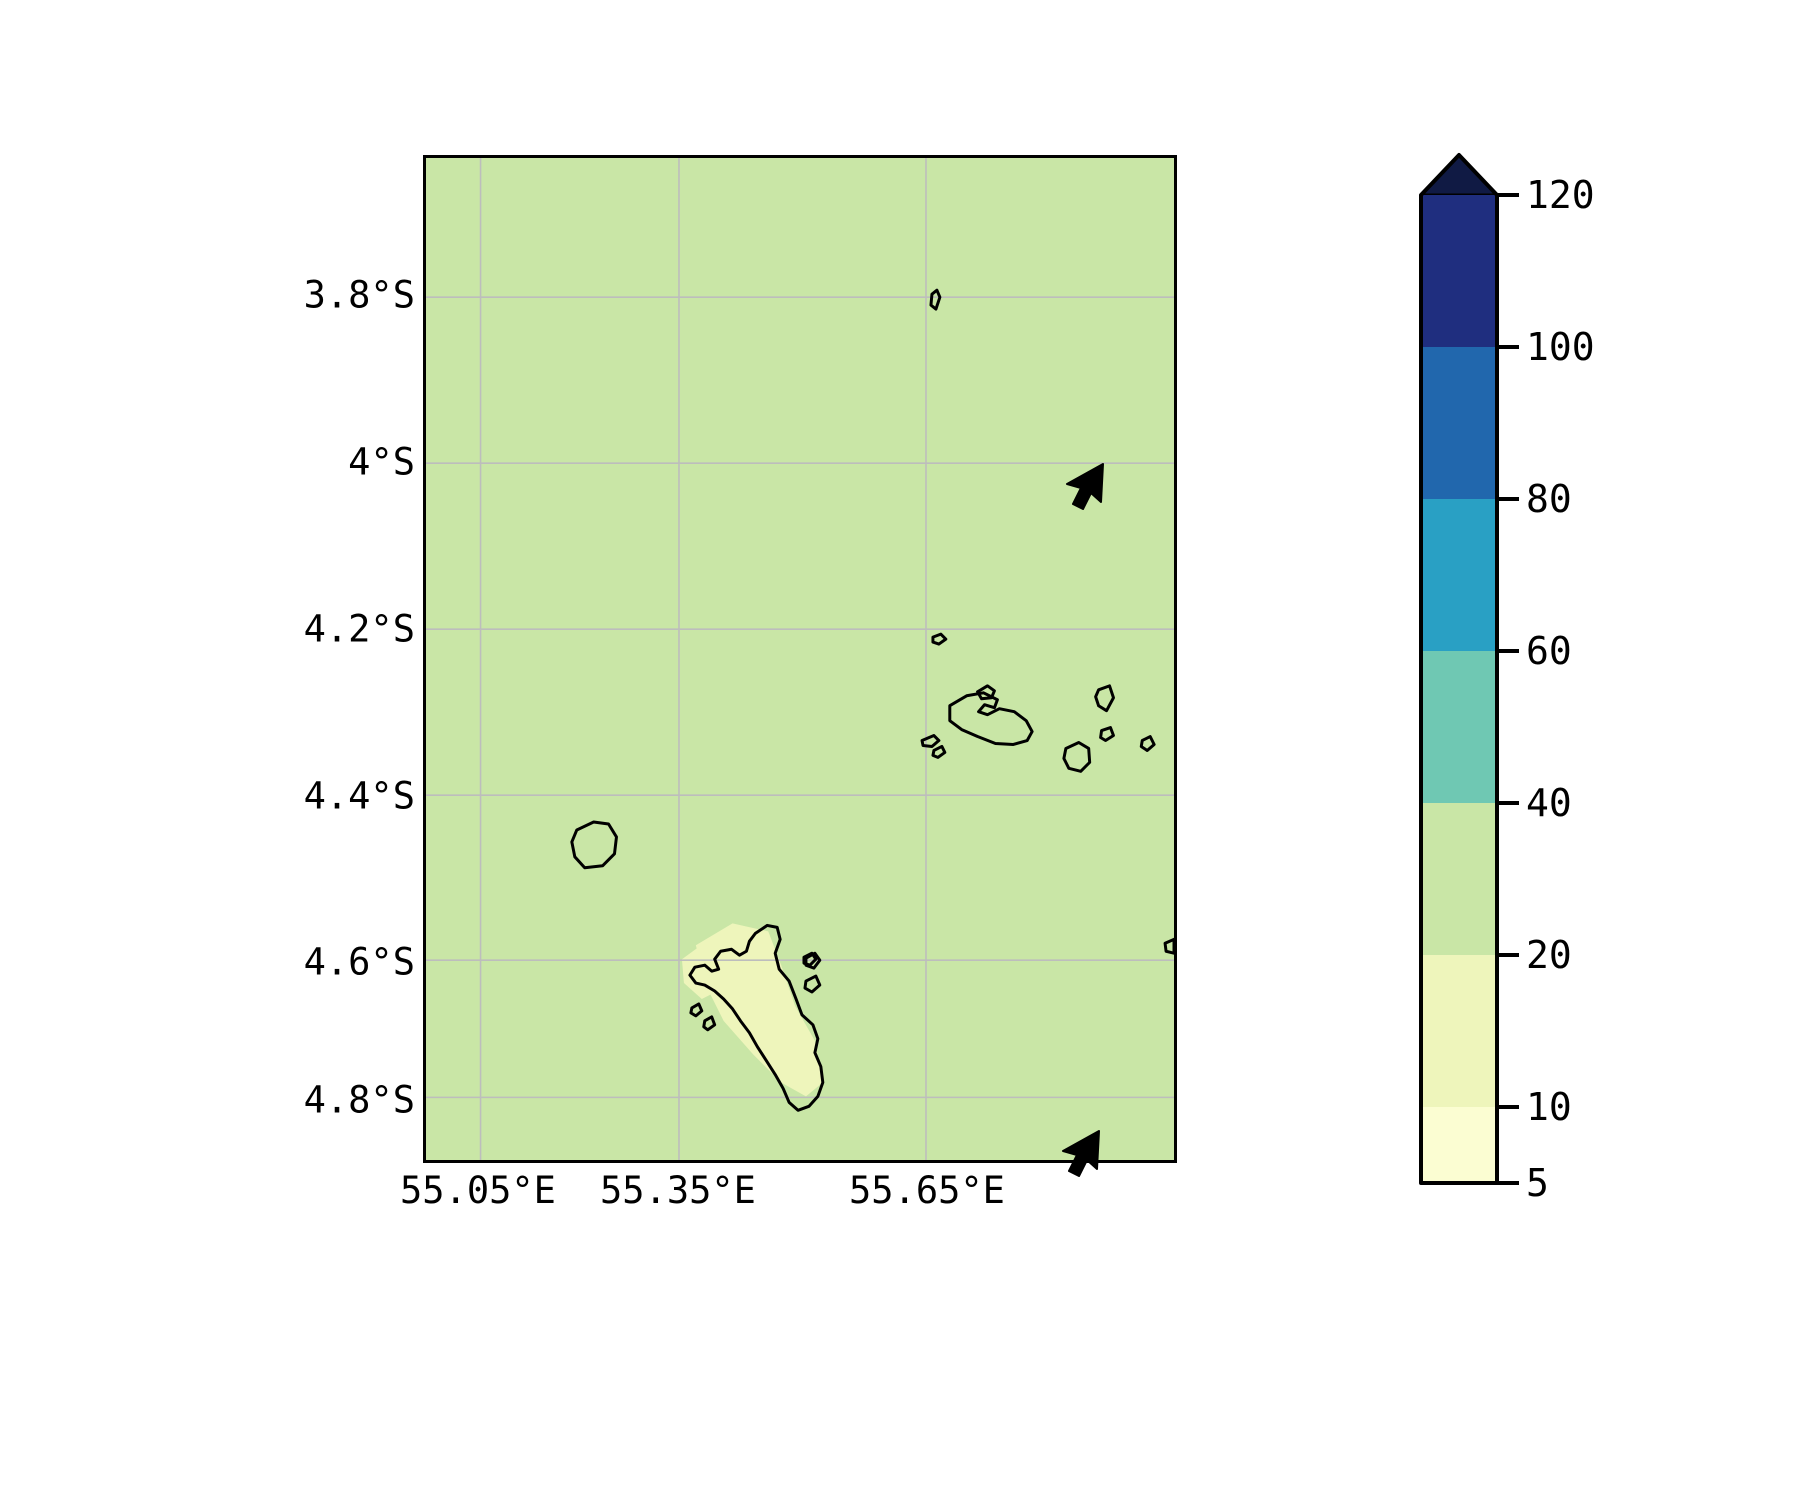 This screenshot has height=1500, width=1800. What do you see at coordinates (1537, 1183) in the screenshot?
I see `colorbar-label-5: 5` at bounding box center [1537, 1183].